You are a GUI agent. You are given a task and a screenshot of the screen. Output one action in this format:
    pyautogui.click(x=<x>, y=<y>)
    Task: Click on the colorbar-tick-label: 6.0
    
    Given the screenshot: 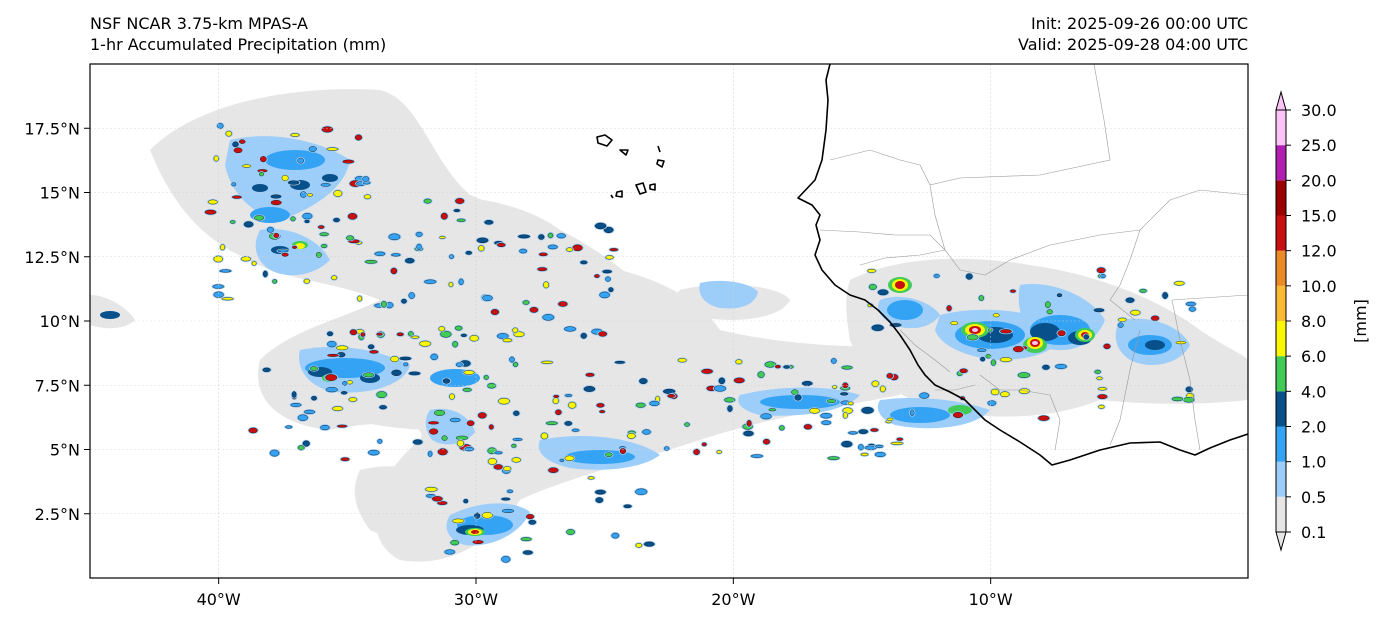 What is the action you would take?
    pyautogui.click(x=1313, y=356)
    